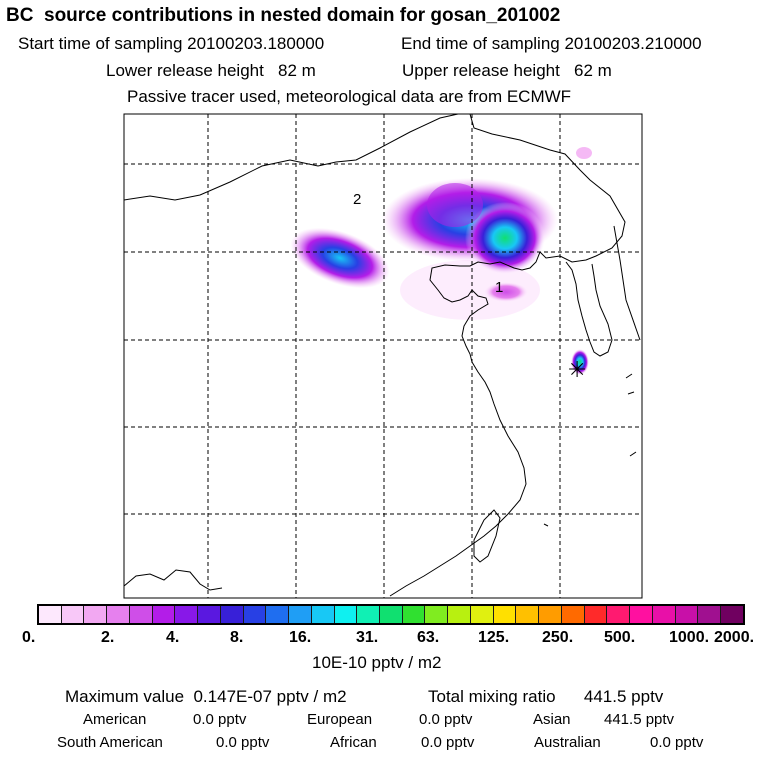 This screenshot has width=768, height=768. What do you see at coordinates (689, 637) in the screenshot?
I see `colorbar-tick-label: 1000.` at bounding box center [689, 637].